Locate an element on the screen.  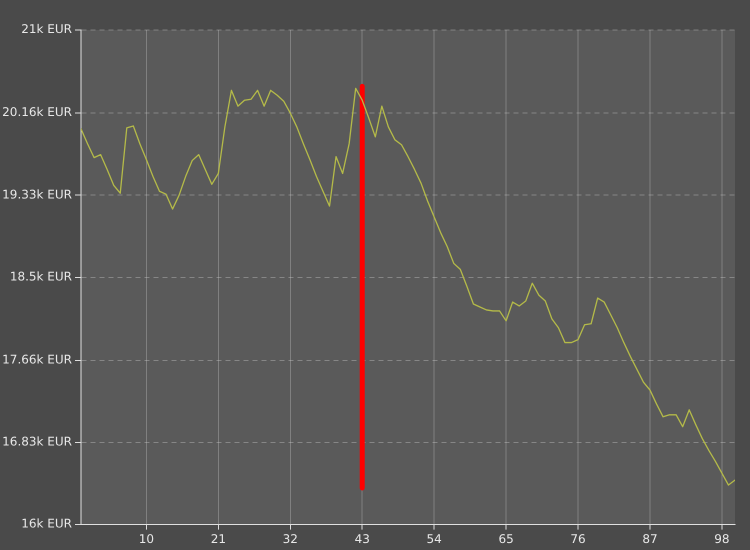
y-tick-label: 17.66k EUR is located at coordinates (37, 359).